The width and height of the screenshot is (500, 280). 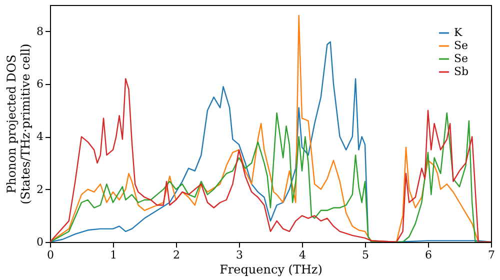 What do you see at coordinates (40, 84) in the screenshot?
I see `y-tick-label: 6` at bounding box center [40, 84].